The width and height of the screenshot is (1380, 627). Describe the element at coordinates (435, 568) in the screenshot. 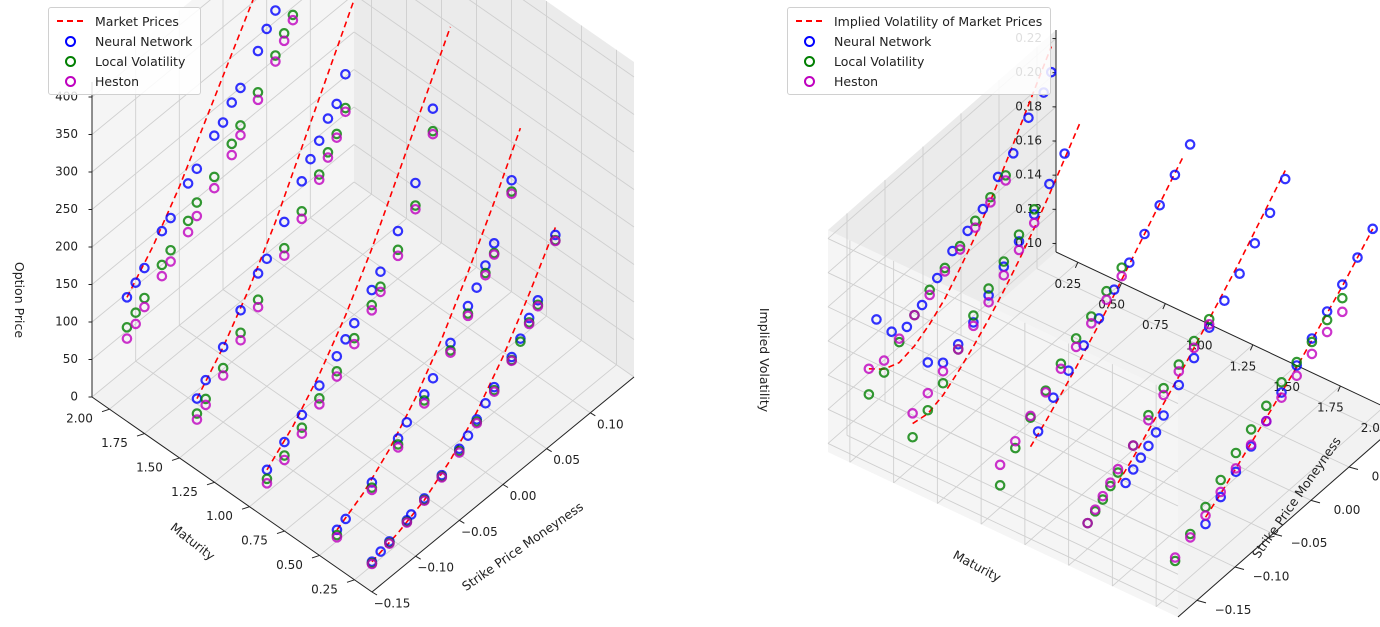

I see `x-tick-label: −0.10` at that location.